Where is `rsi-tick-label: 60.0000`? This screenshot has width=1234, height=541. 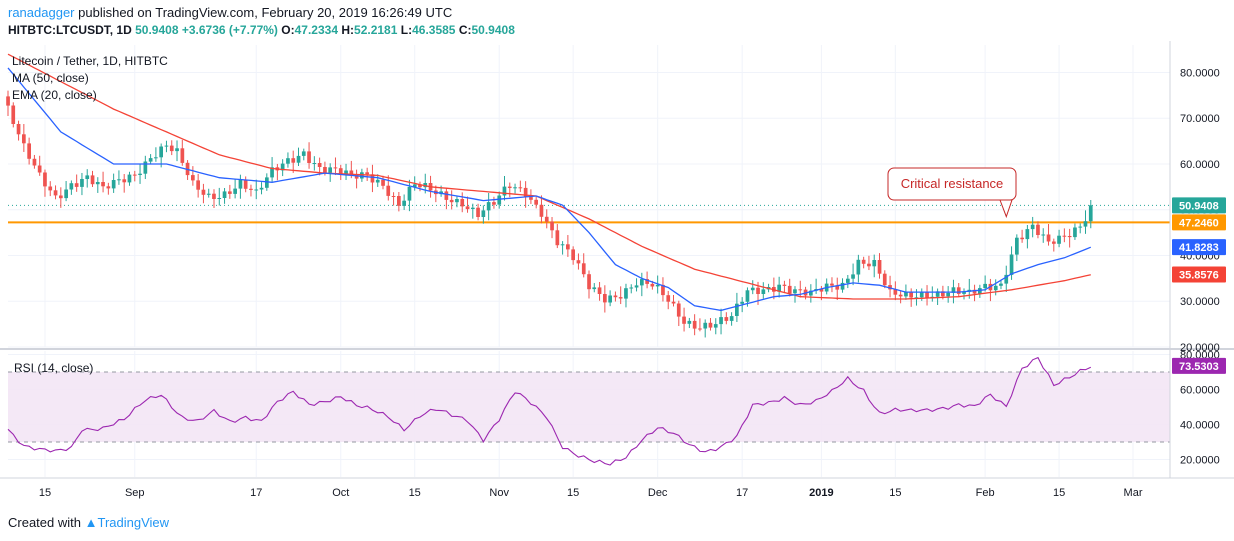
rsi-tick-label: 60.0000 is located at coordinates (1200, 391).